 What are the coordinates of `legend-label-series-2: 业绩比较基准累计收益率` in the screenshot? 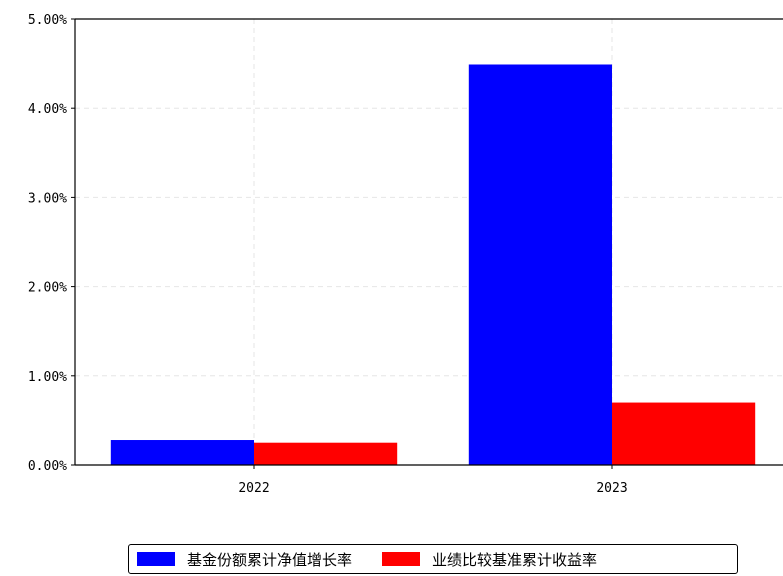 It's located at (515, 559).